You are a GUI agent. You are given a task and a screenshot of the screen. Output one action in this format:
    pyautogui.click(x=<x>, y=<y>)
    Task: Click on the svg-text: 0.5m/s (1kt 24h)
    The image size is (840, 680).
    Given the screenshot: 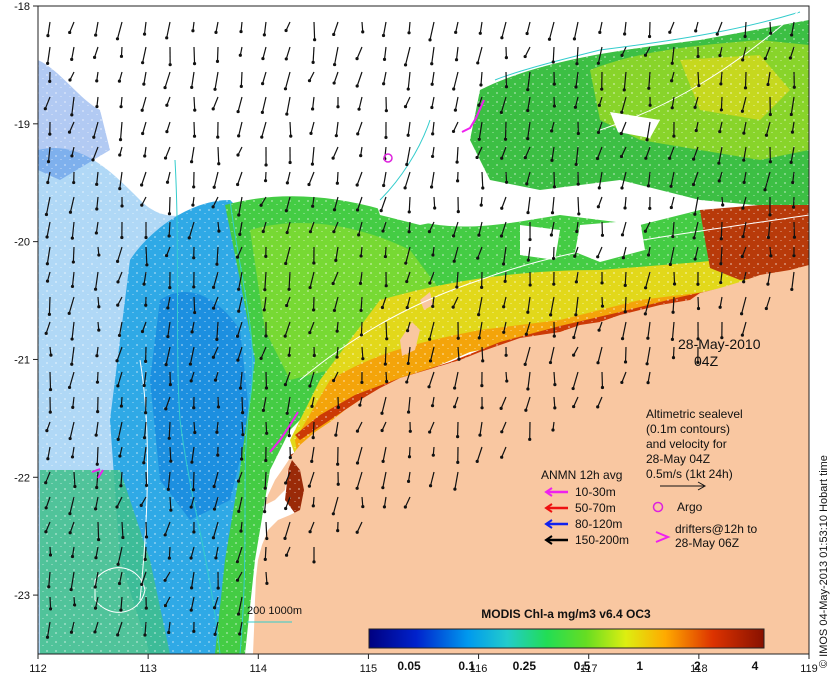 What is the action you would take?
    pyautogui.click(x=689, y=474)
    